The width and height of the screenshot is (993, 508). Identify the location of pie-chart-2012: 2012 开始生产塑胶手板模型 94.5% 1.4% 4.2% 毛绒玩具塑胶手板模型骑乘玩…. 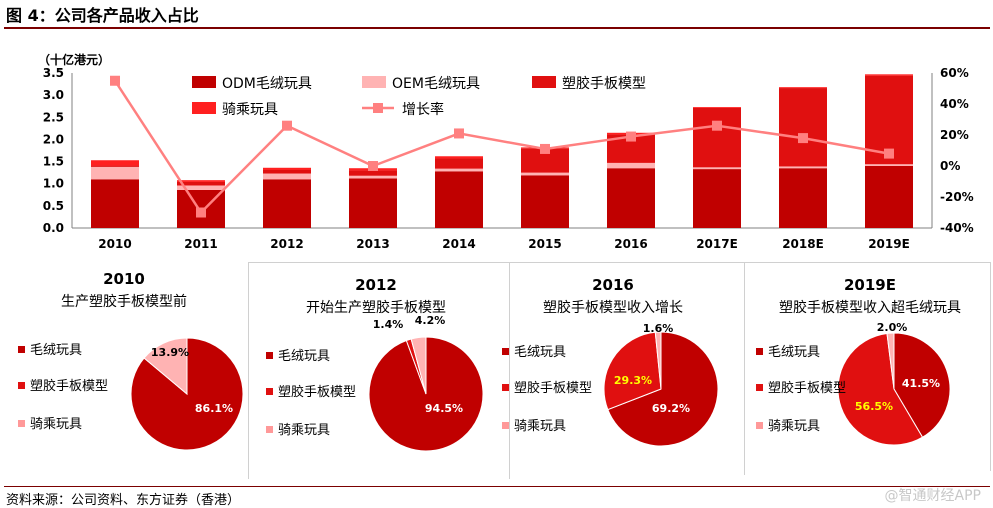
(375, 364).